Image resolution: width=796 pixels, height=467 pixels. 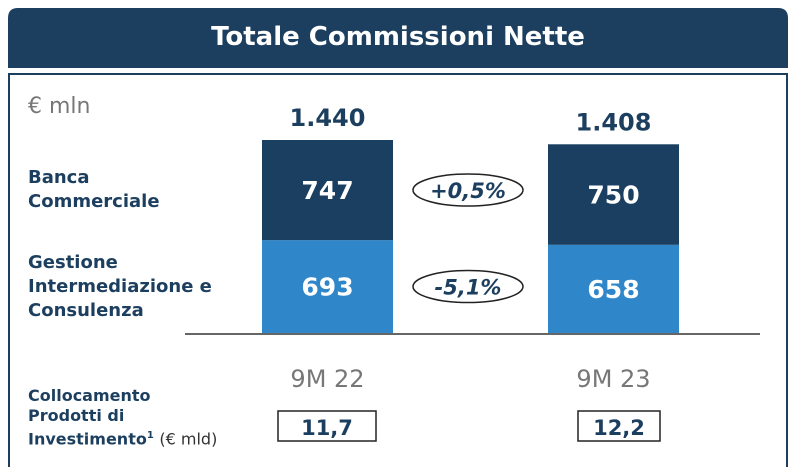 What do you see at coordinates (188, 439) in the screenshot?
I see `placement-unit: (€ mld)` at bounding box center [188, 439].